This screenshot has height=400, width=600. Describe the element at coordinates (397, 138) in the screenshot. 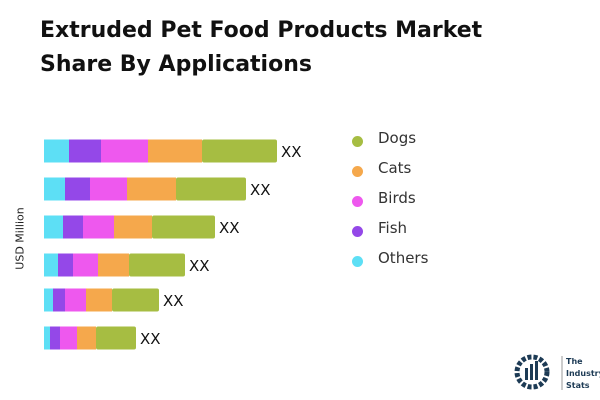

I see `legend-label: Dogs` at that location.